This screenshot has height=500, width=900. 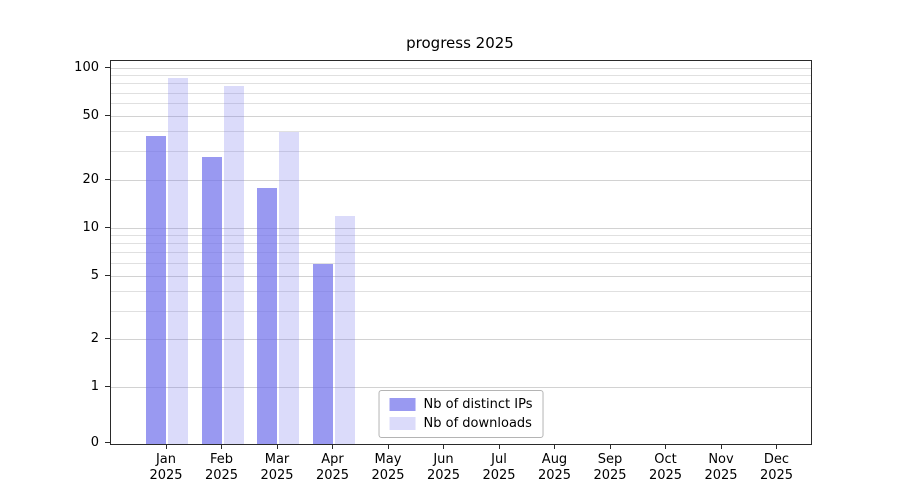 What do you see at coordinates (90, 179) in the screenshot?
I see `y-tick-label: 20` at bounding box center [90, 179].